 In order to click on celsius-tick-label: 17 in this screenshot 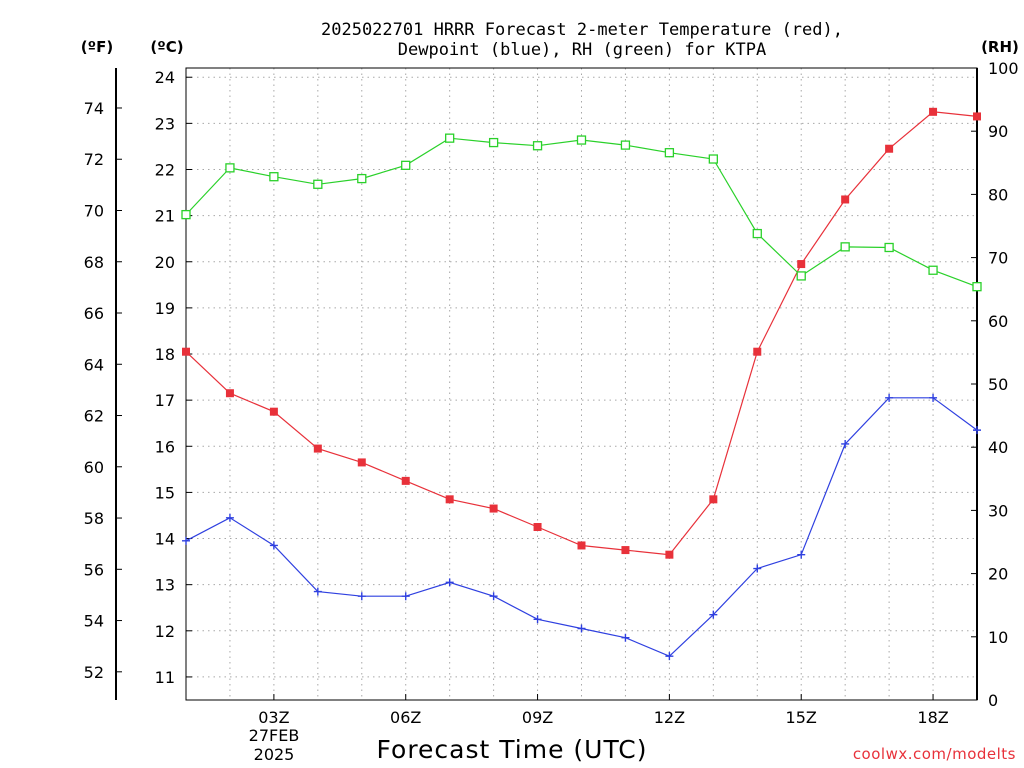, I will do `click(165, 400)`.